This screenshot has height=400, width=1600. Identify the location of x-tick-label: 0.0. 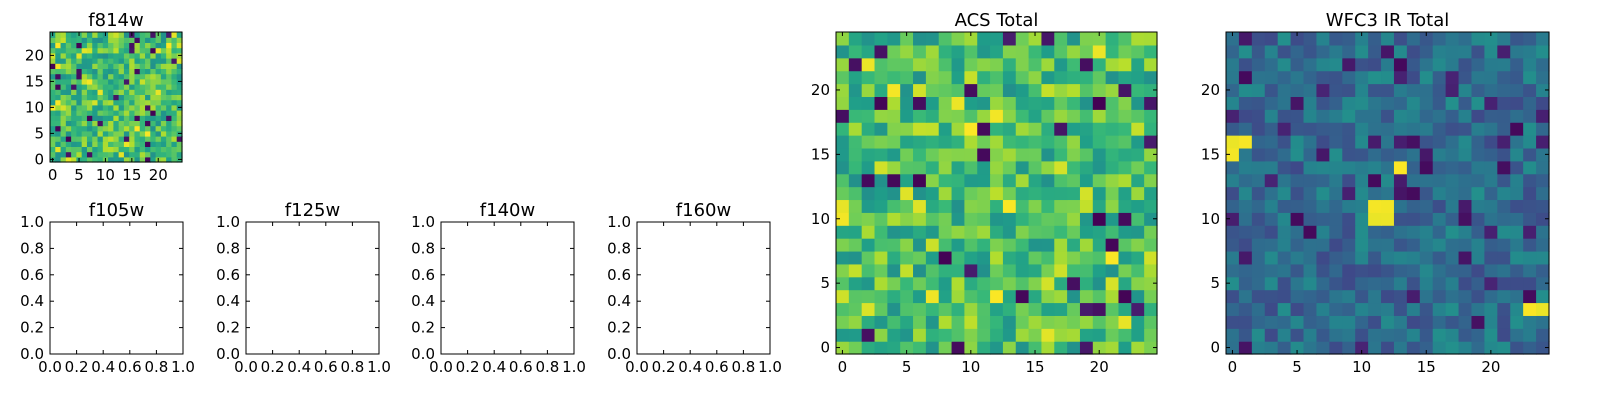
(50, 367).